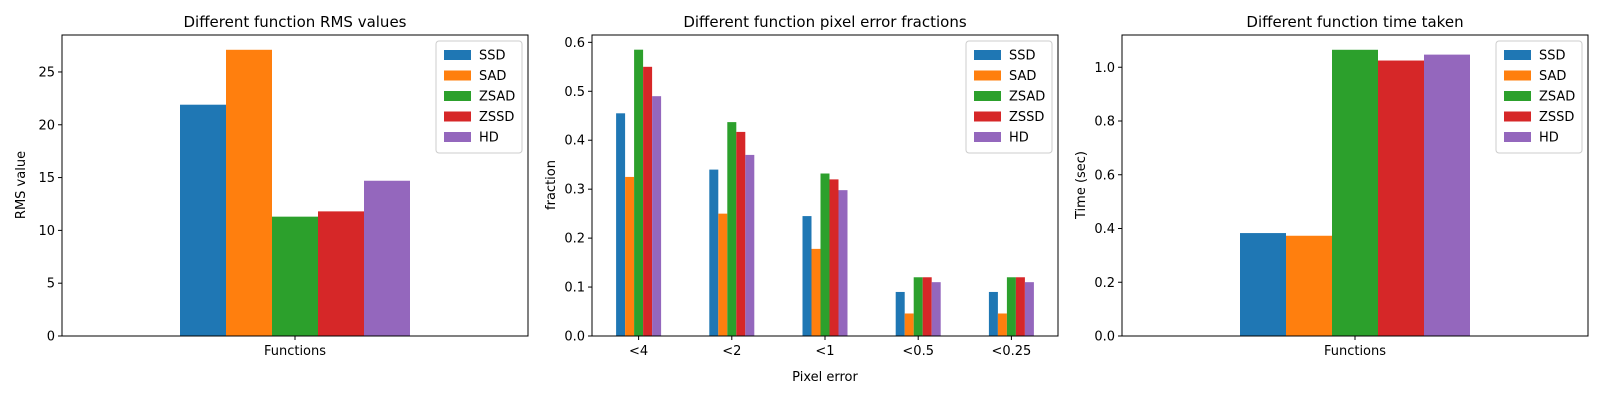 This screenshot has height=400, width=1600. I want to click on y-tick-label: 10, so click(46, 231).